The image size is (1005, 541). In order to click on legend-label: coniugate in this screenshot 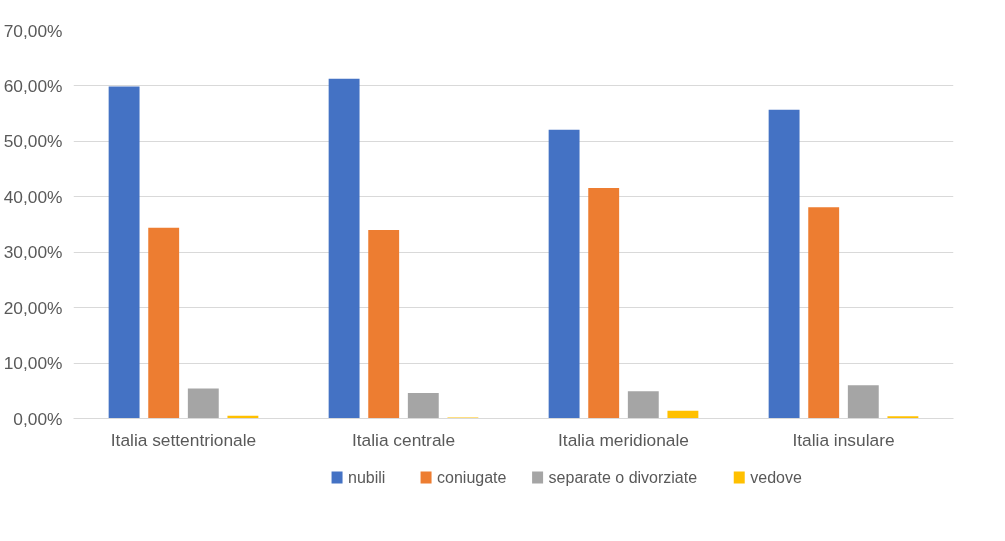, I will do `click(472, 477)`.